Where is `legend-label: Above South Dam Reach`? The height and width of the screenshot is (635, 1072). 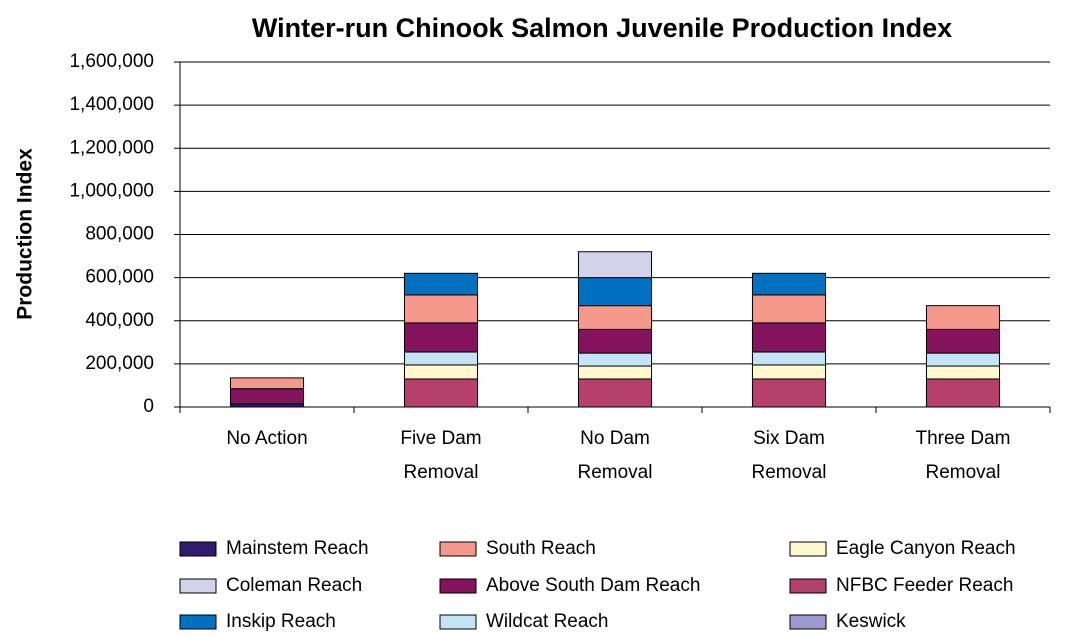 legend-label: Above South Dam Reach is located at coordinates (593, 585).